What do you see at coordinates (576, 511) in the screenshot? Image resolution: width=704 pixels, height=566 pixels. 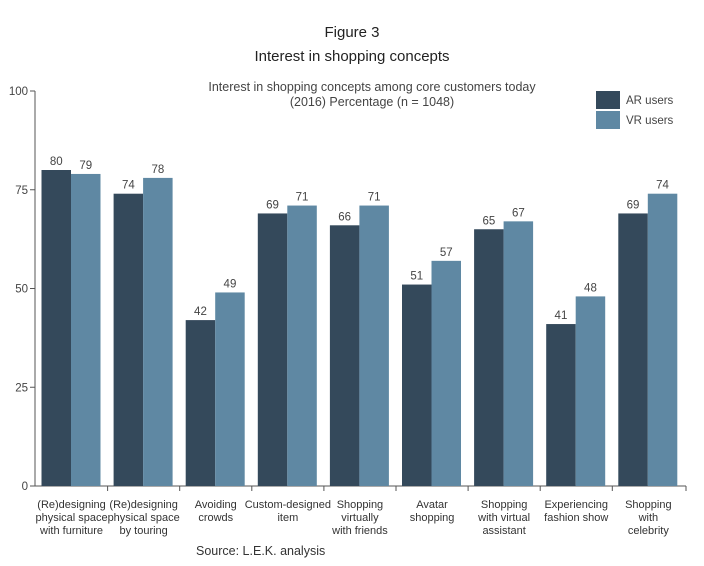 I see `x-tick-label: Experiencing fashion show` at bounding box center [576, 511].